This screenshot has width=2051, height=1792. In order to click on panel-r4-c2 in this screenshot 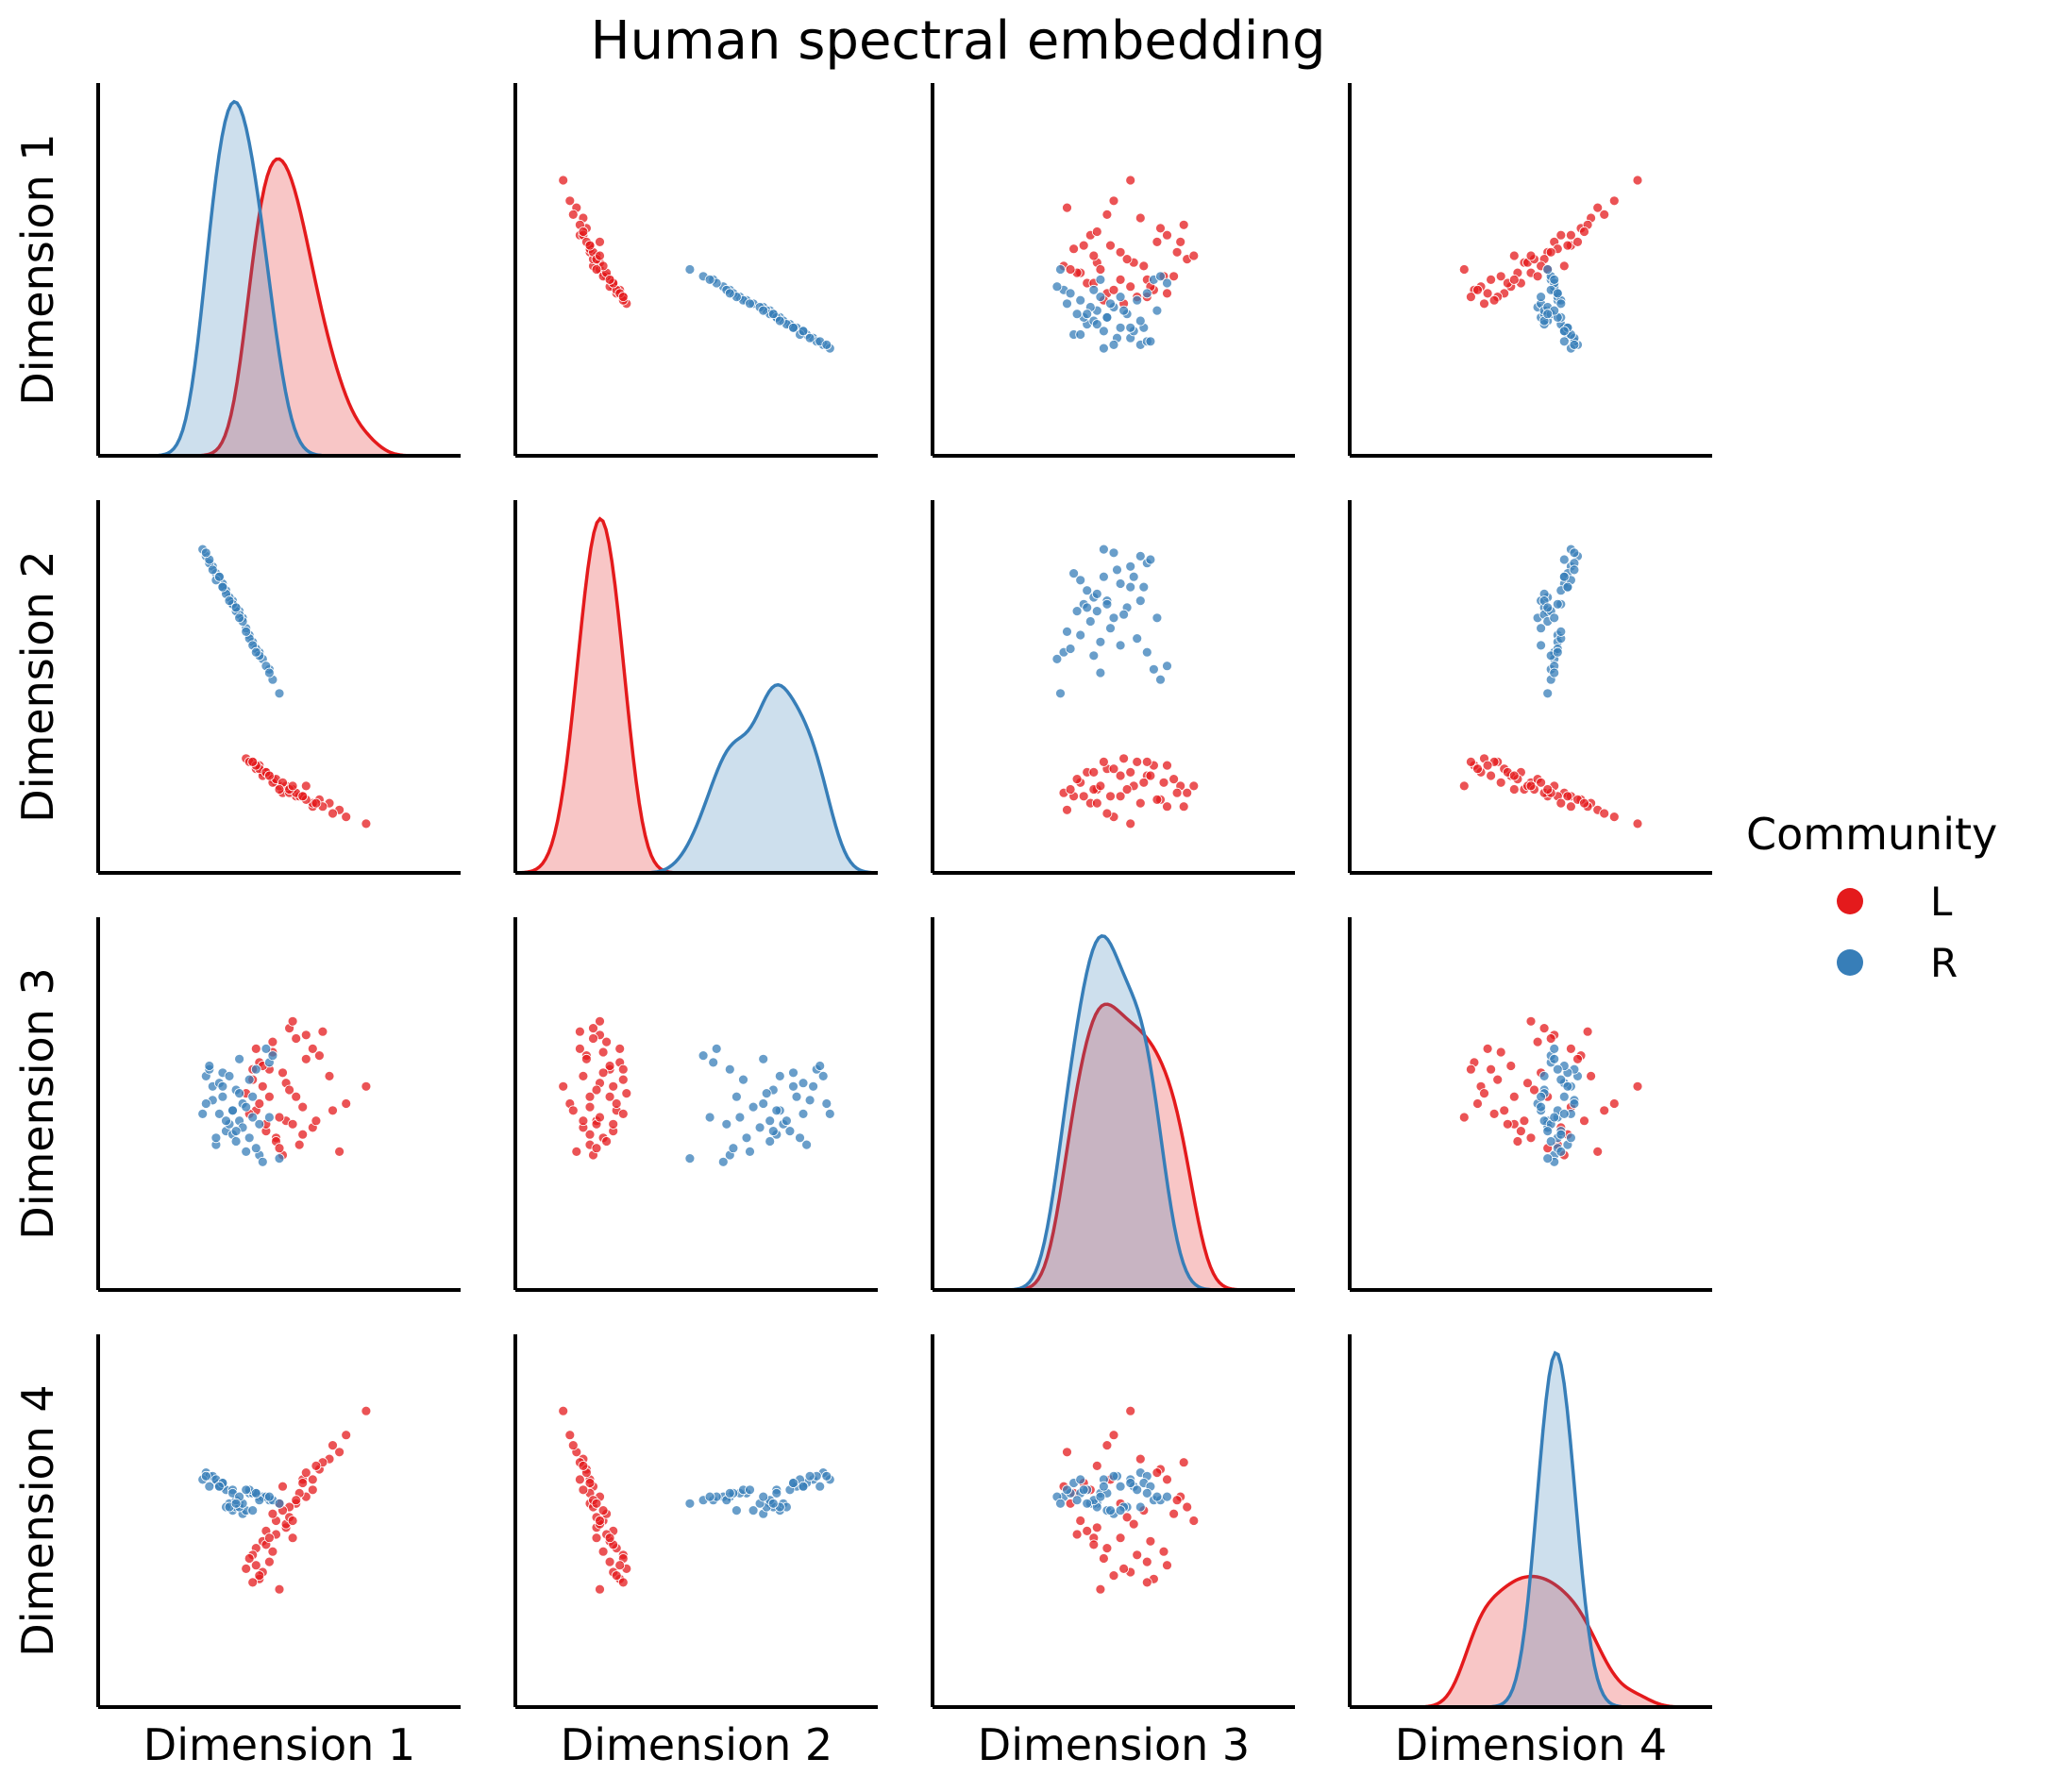, I will do `click(695, 1521)`.